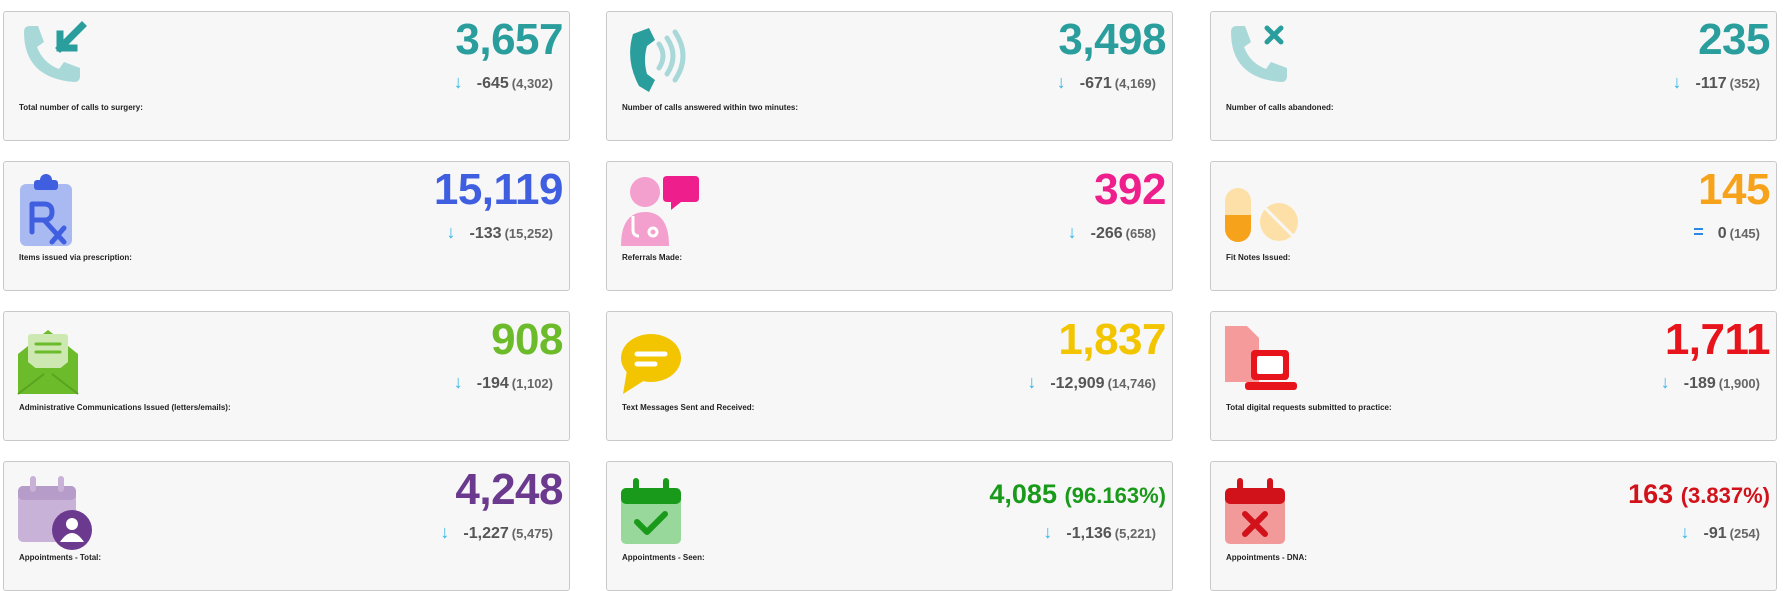 Image resolution: width=1790 pixels, height=591 pixels. What do you see at coordinates (1077, 494) in the screenshot?
I see `stat-value: 4,085 (96.163%)` at bounding box center [1077, 494].